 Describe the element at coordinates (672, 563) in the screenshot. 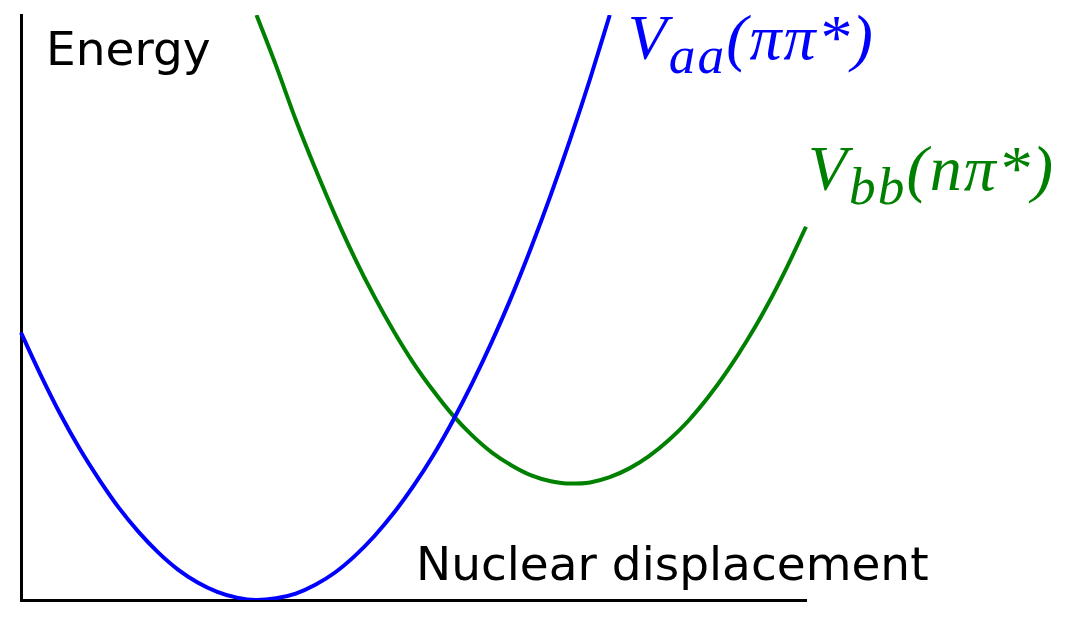

I see `x-axis-title: Nuclear displacement` at that location.